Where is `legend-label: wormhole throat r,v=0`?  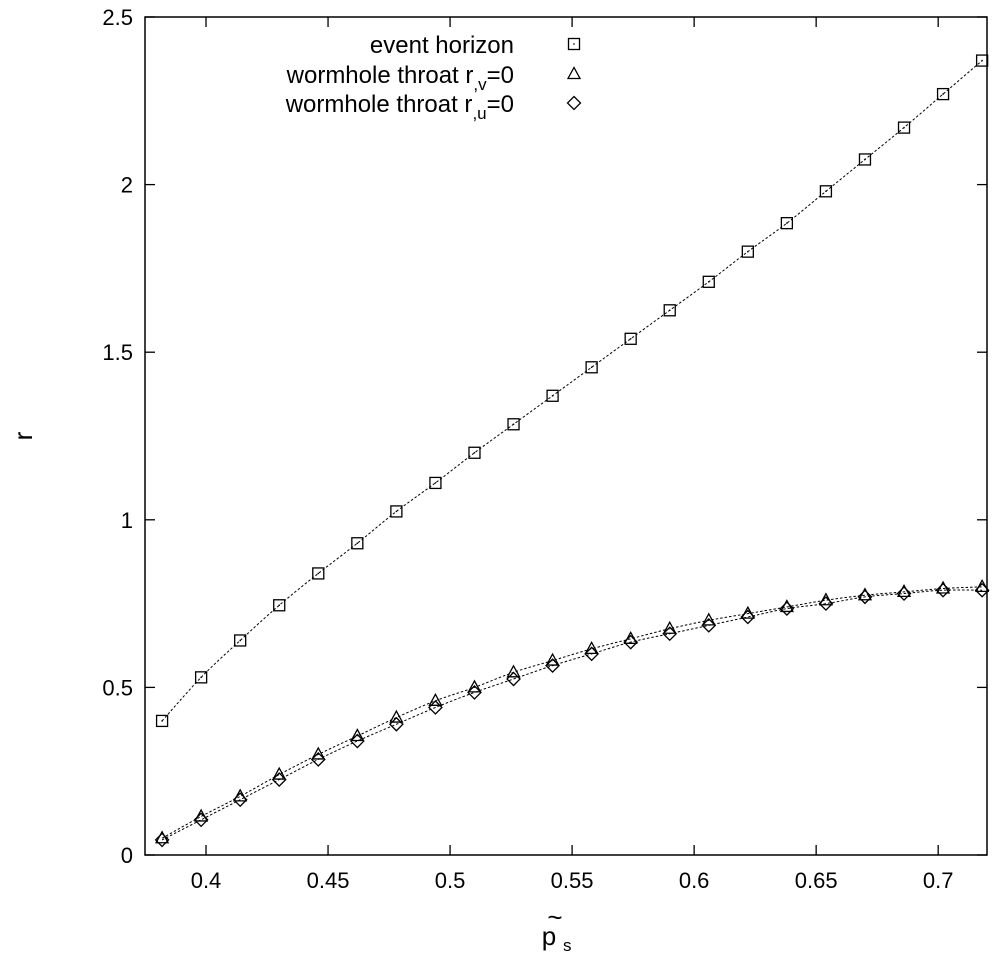 legend-label: wormhole throat r,v=0 is located at coordinates (400, 78).